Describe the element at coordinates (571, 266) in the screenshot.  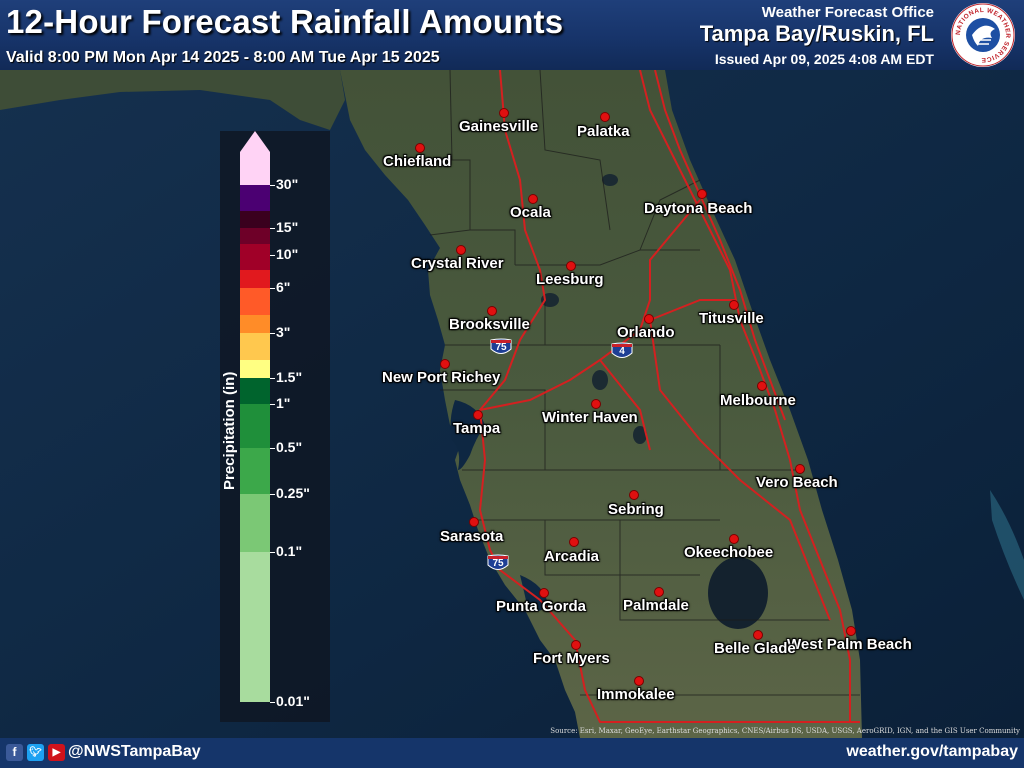
I see `city-marker-leesburg` at that location.